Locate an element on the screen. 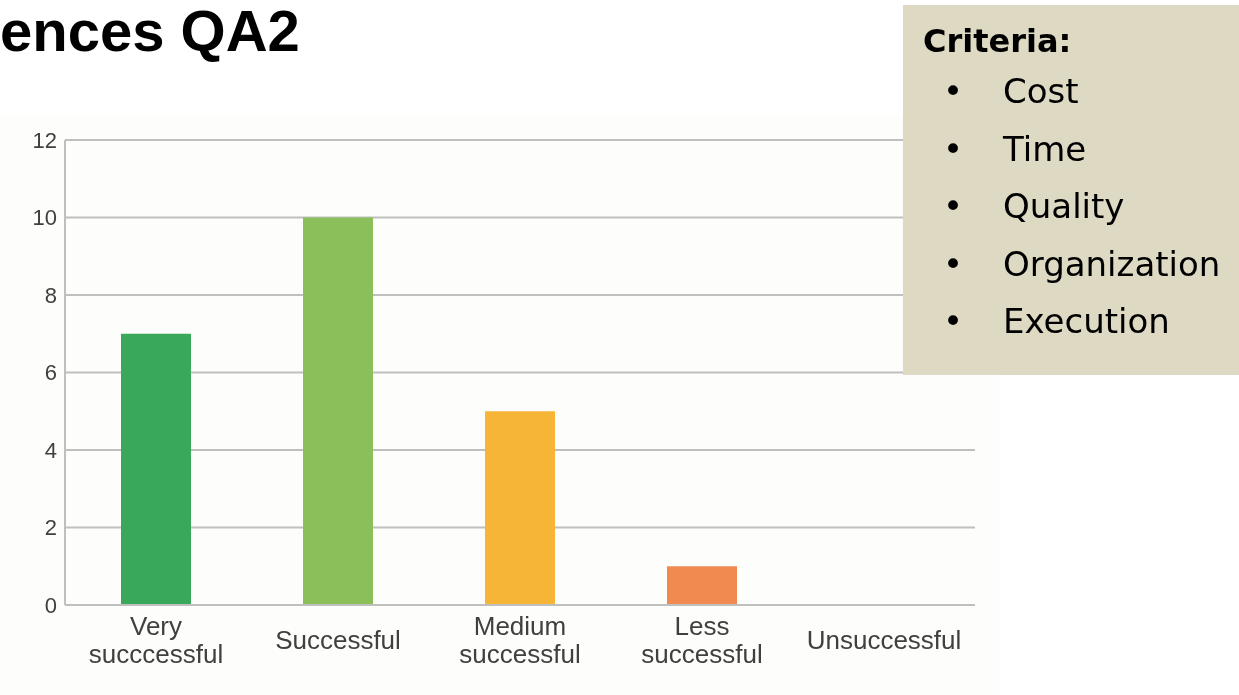 This screenshot has height=695, width=1239. annotation: • Organization is located at coordinates (1082, 264).